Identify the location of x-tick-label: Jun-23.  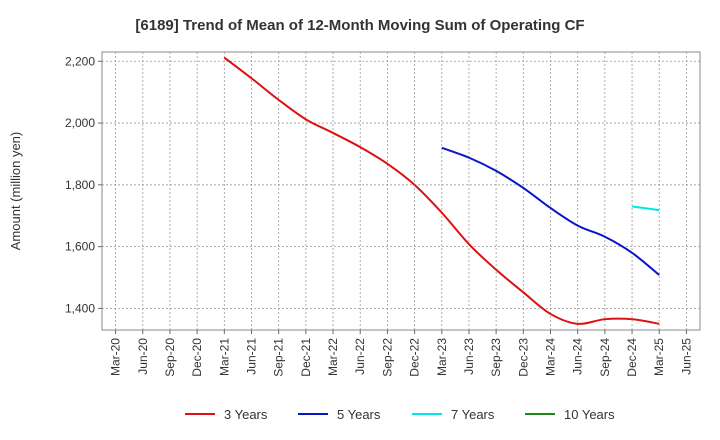
(469, 356).